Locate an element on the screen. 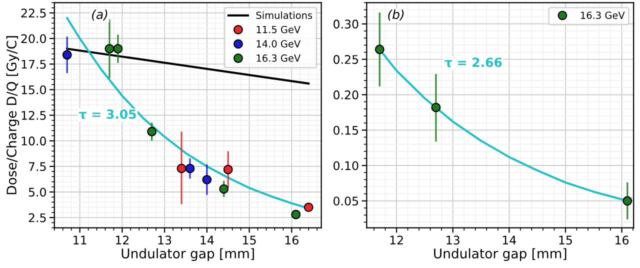 The height and width of the screenshot is (268, 640). y-tick-label: 0.30 is located at coordinates (346, 24).